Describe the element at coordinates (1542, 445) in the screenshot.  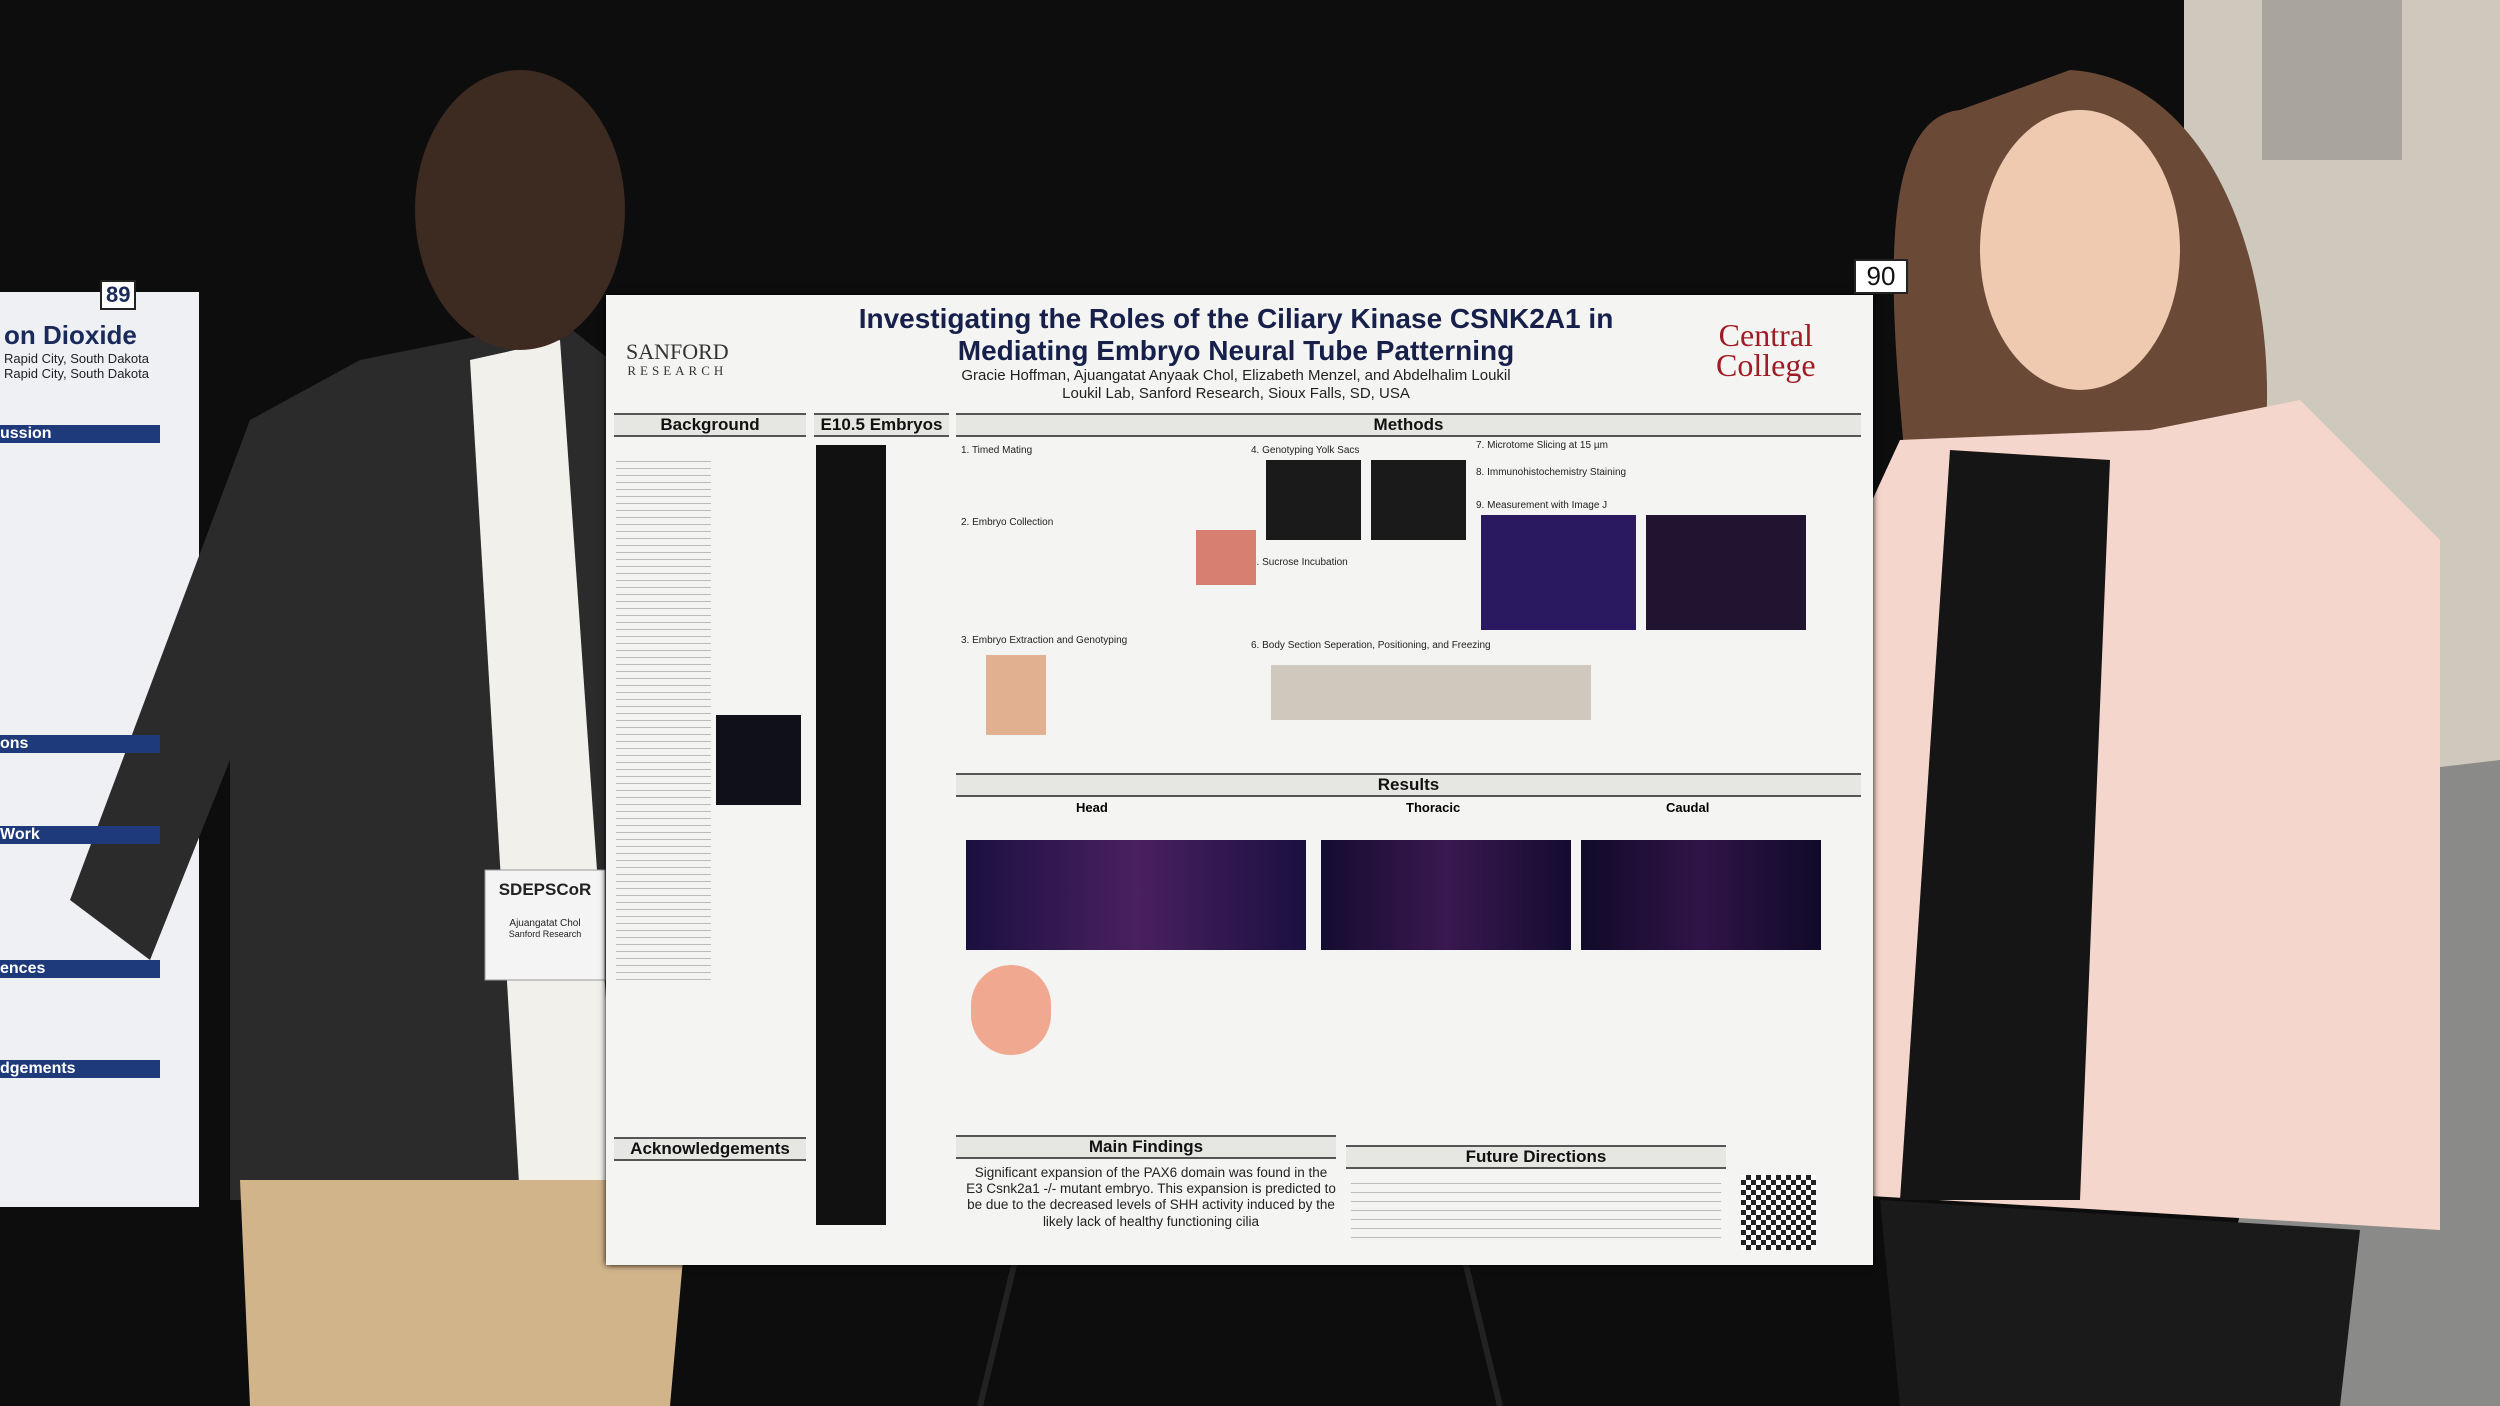
I see `method-step: 7. Microtome Slicing at 15 µm` at that location.